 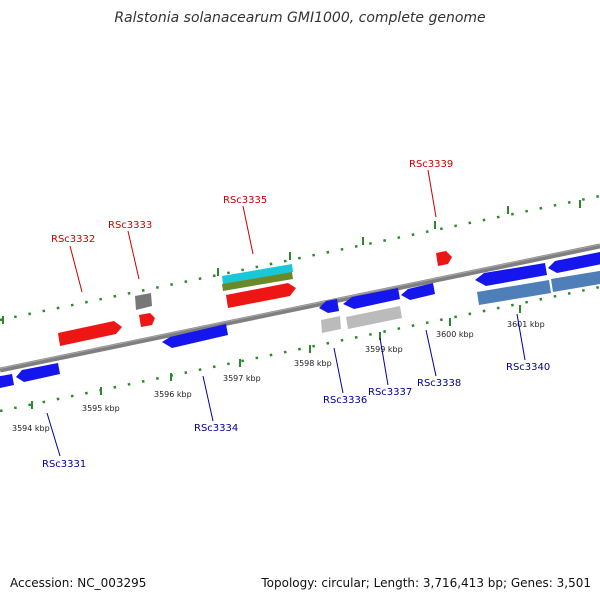 I want to click on gene-label-rsc3335: RSc3335, so click(x=245, y=200).